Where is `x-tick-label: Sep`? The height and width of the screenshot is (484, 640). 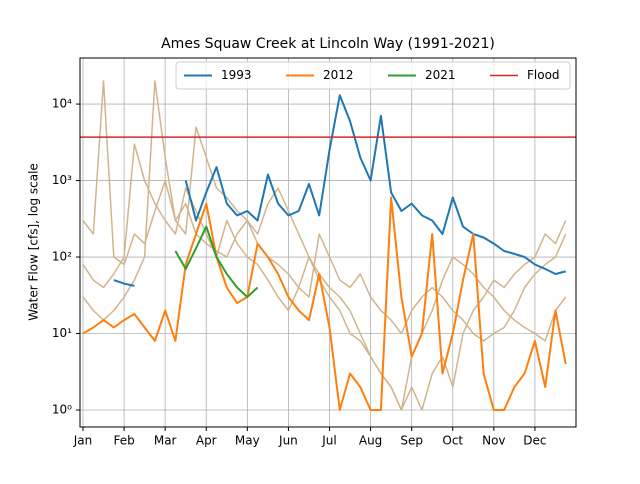 x-tick-label: Sep is located at coordinates (411, 441).